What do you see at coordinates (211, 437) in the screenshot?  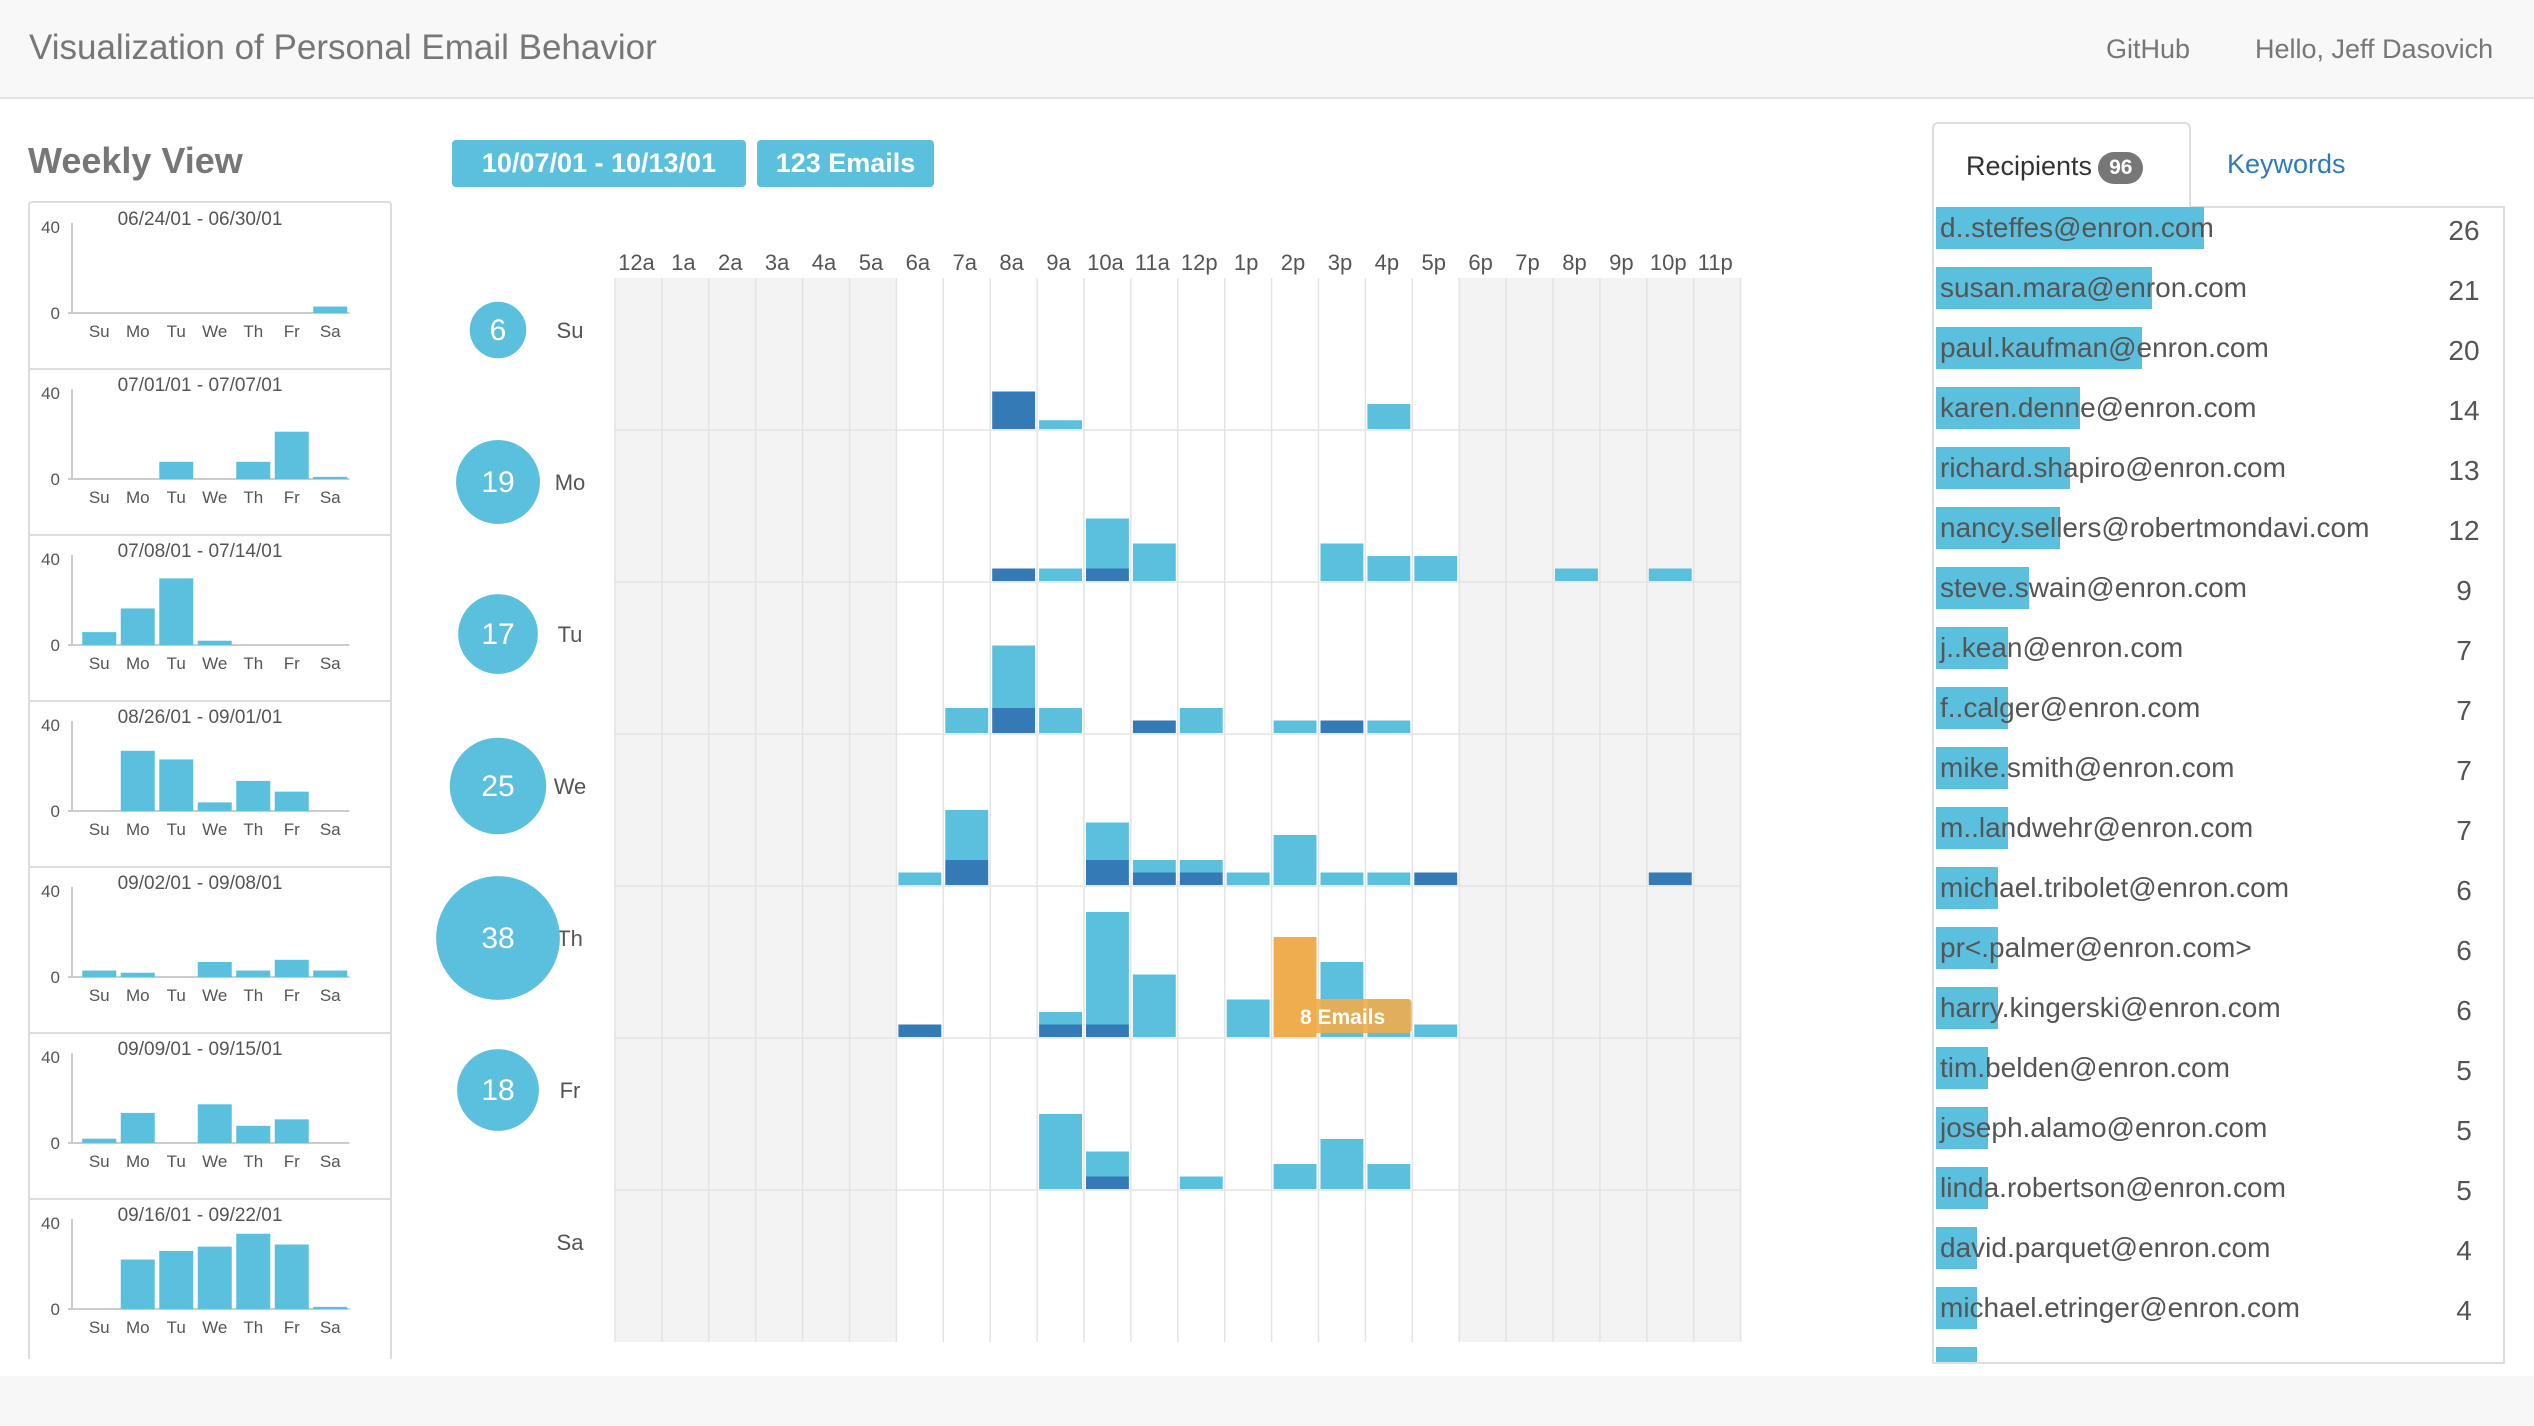 I see `week-card: 07/01/01 - 07/07/01 40 0 Su Mo Tu We Th Fr Sa` at bounding box center [211, 437].